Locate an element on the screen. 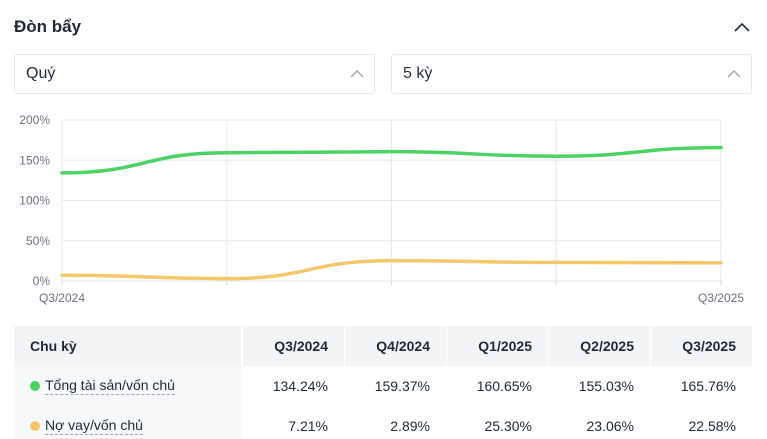 The width and height of the screenshot is (767, 439). table-cell: 2.89% is located at coordinates (395, 422).